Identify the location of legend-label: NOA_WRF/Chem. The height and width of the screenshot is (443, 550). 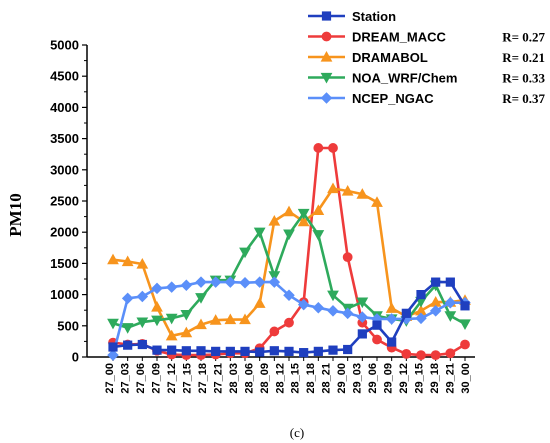
(404, 78).